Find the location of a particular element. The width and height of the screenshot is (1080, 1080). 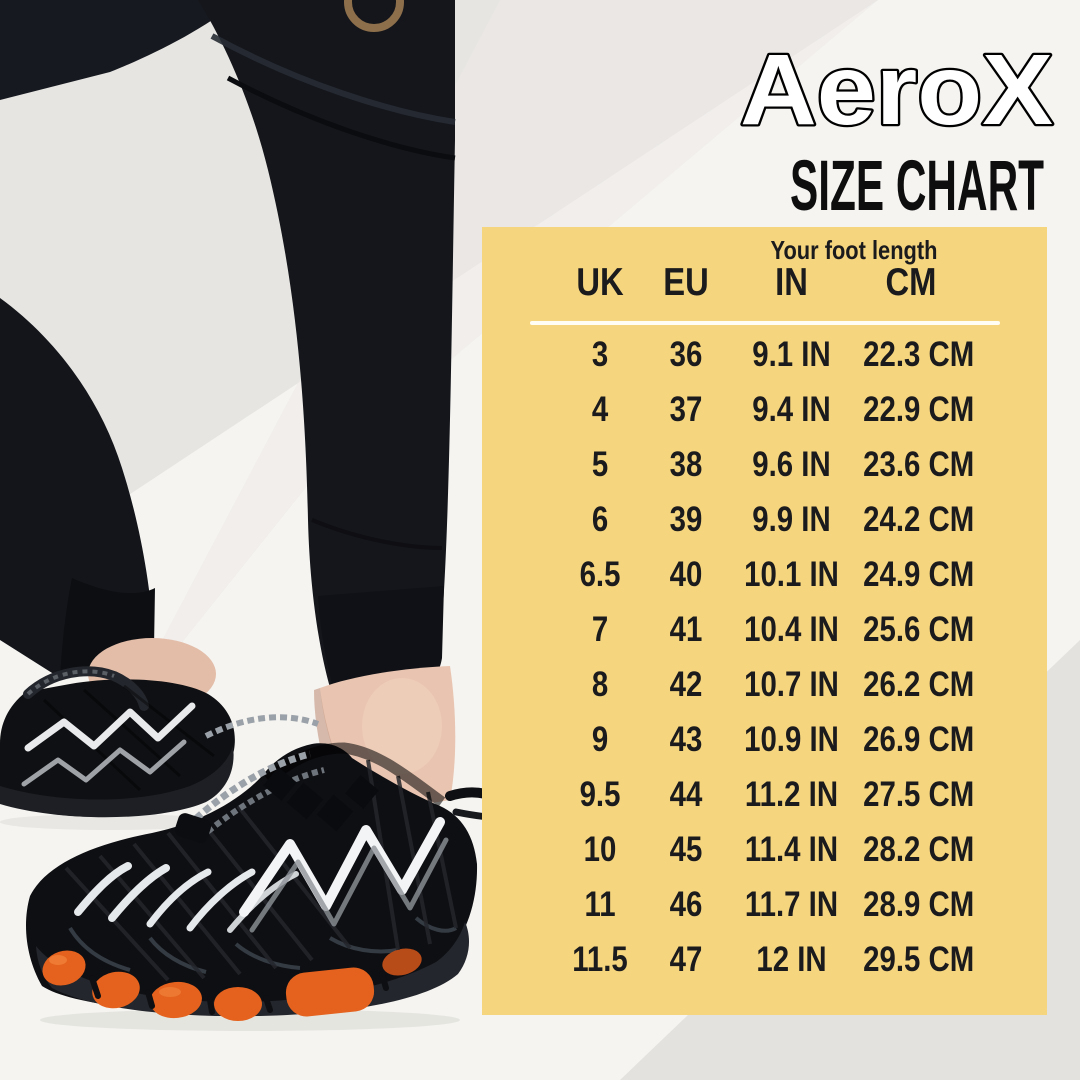

cell-eu: 39 is located at coordinates (686, 519).